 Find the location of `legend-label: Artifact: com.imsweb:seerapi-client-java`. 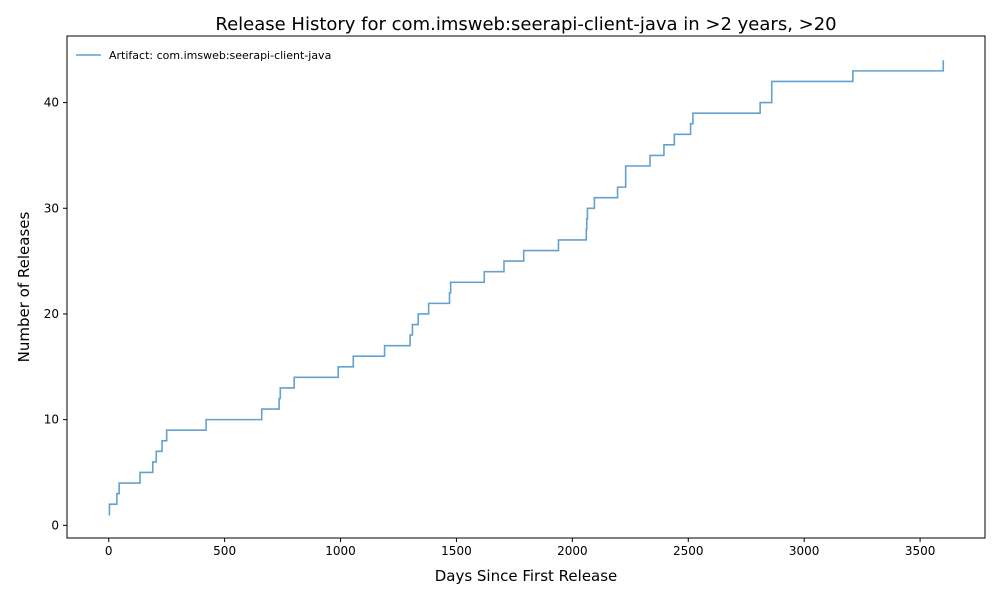

legend-label: Artifact: com.imsweb:seerapi-client-java is located at coordinates (220, 55).